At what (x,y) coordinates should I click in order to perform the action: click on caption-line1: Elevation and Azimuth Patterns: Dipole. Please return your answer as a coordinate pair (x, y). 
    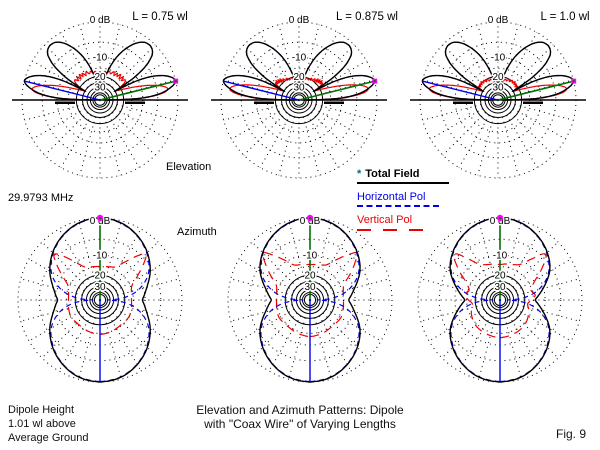
    Looking at the image, I should click on (300, 410).